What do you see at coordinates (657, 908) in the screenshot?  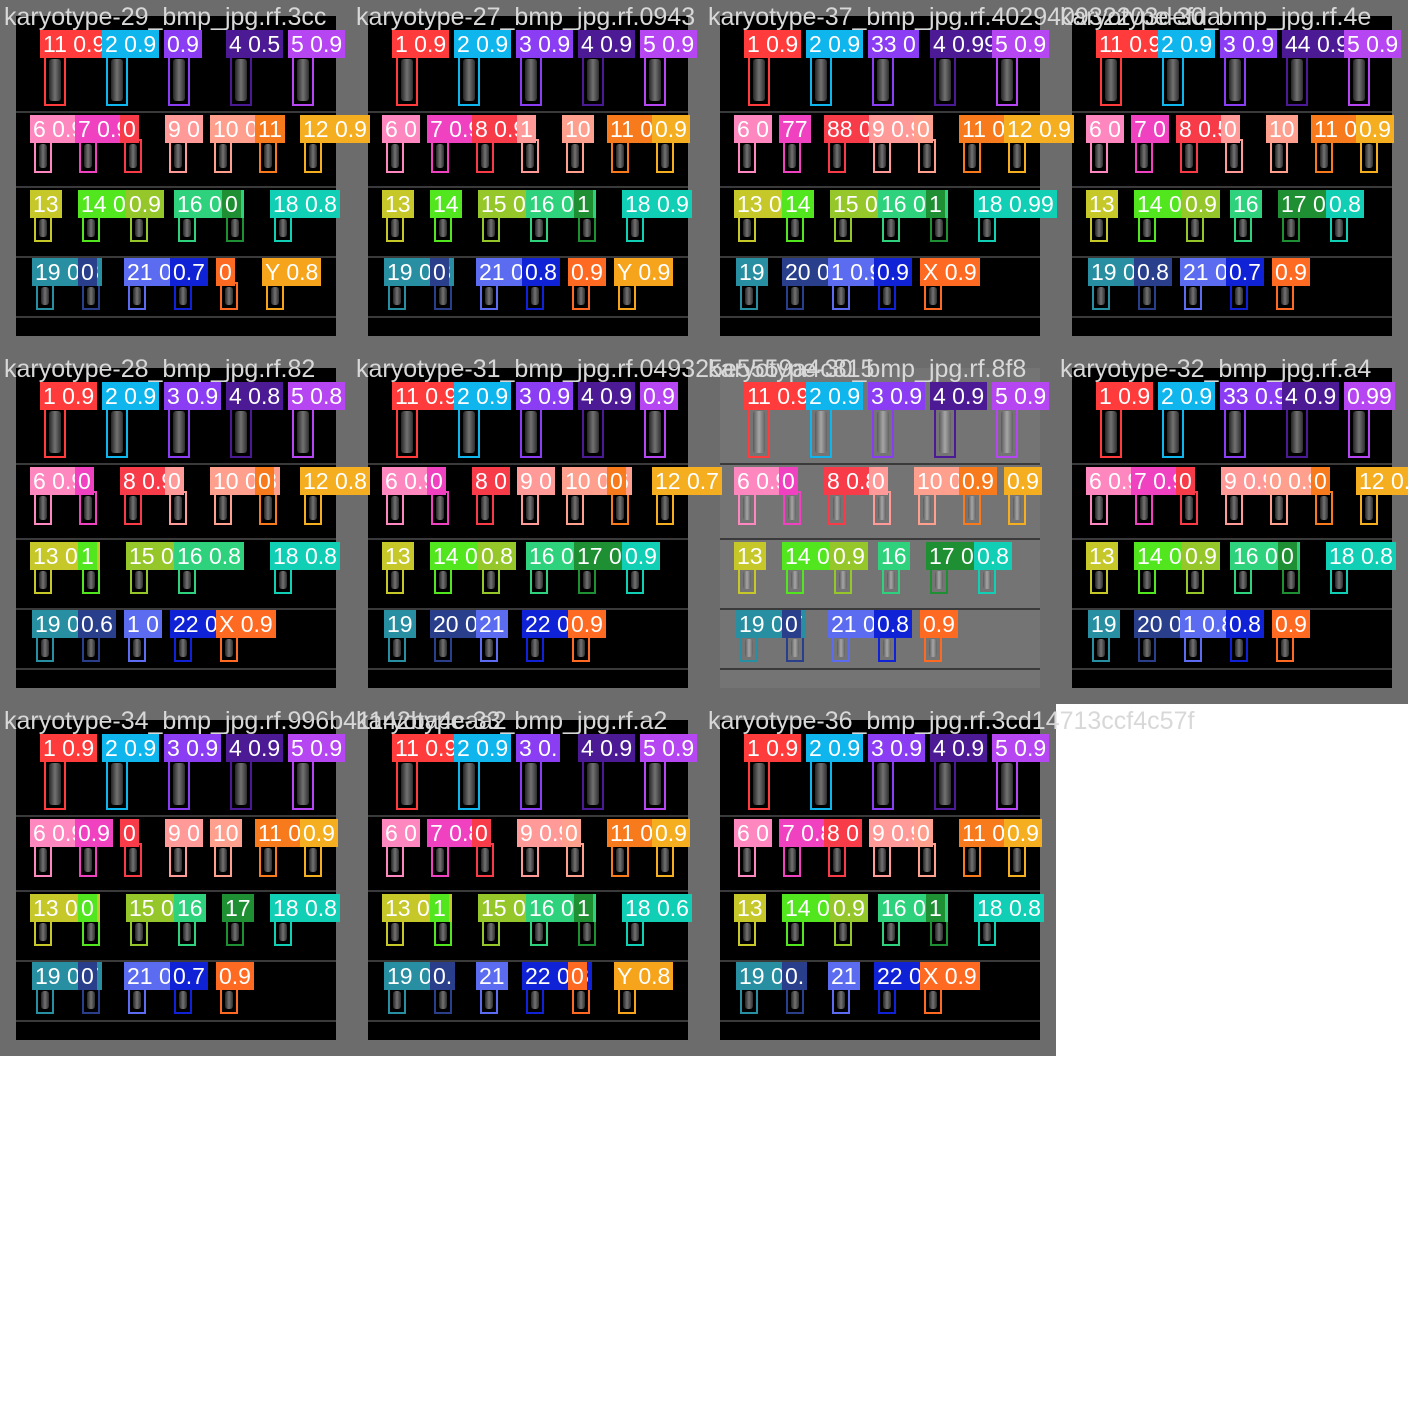 I see `detection-label-18: 18 0.6` at bounding box center [657, 908].